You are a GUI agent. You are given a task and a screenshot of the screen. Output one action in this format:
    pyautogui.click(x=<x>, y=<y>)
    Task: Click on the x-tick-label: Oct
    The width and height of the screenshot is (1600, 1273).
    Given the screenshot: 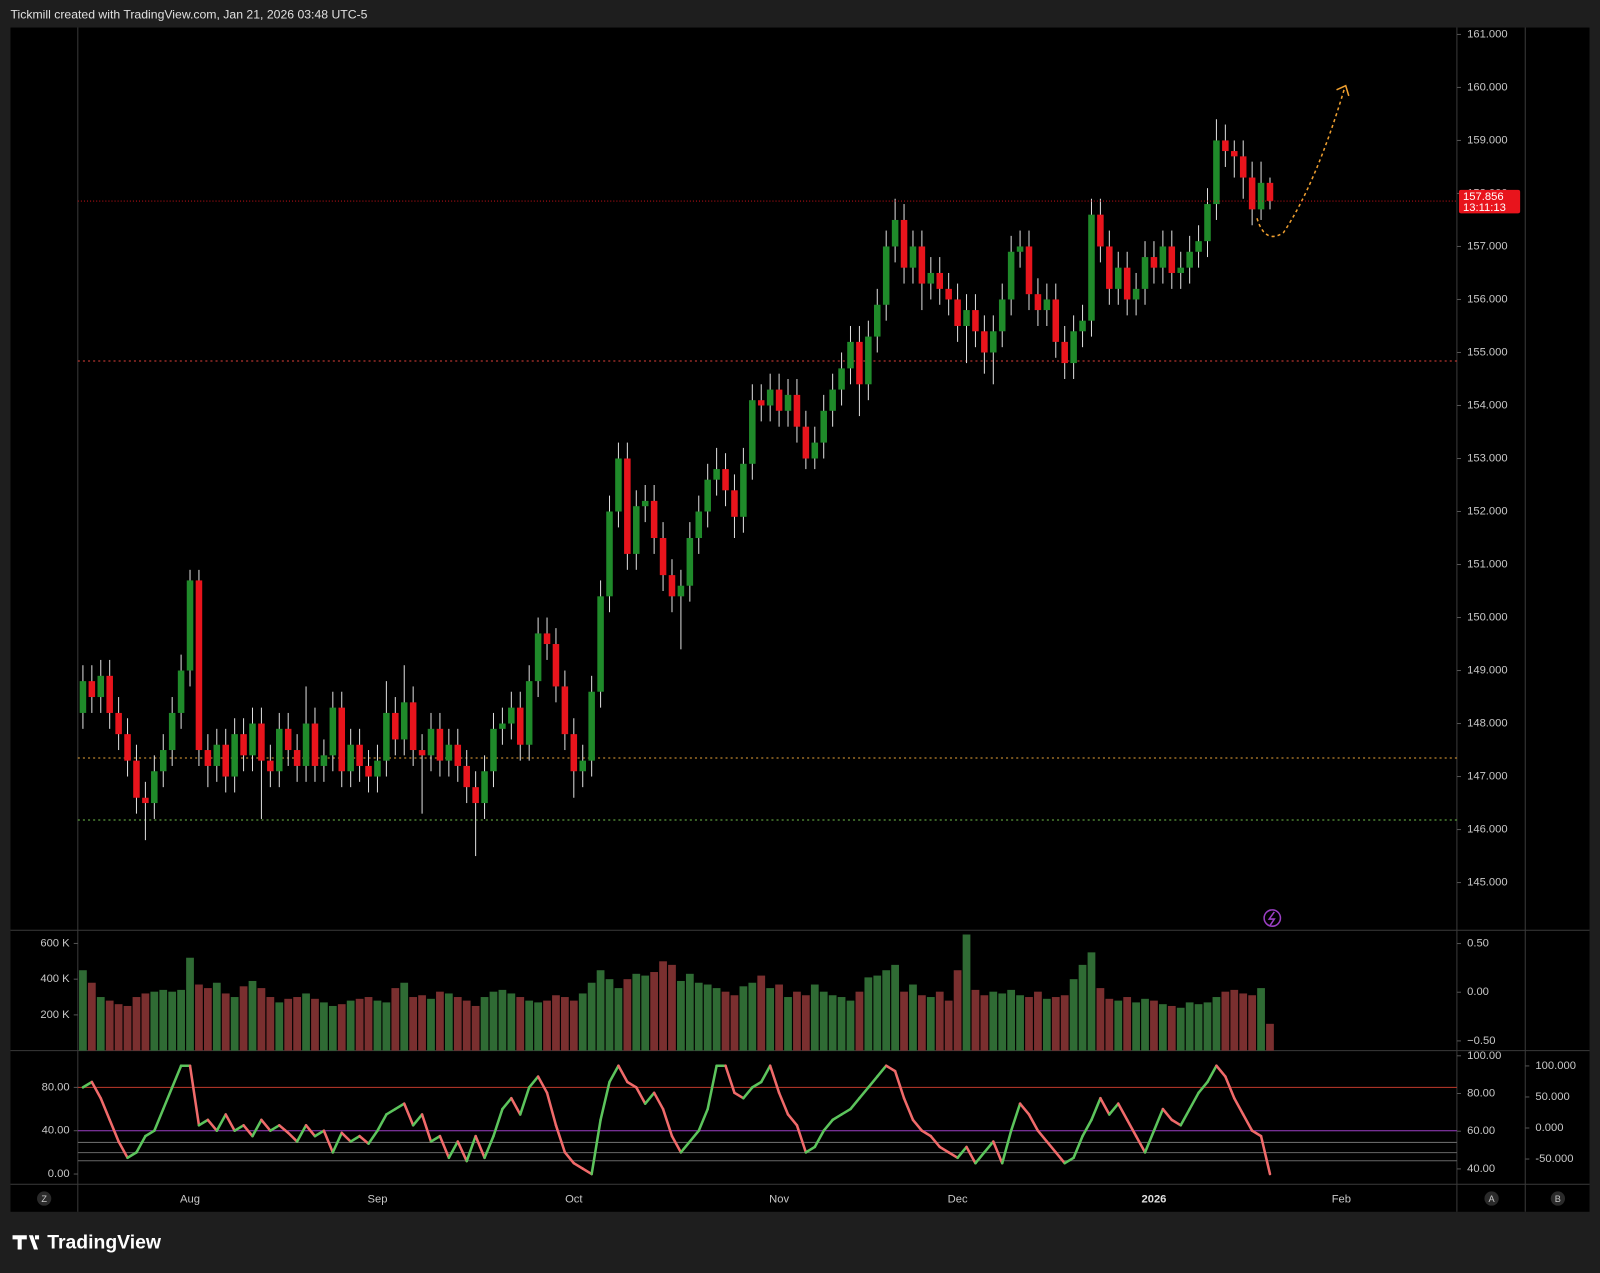 What is the action you would take?
    pyautogui.click(x=574, y=1200)
    